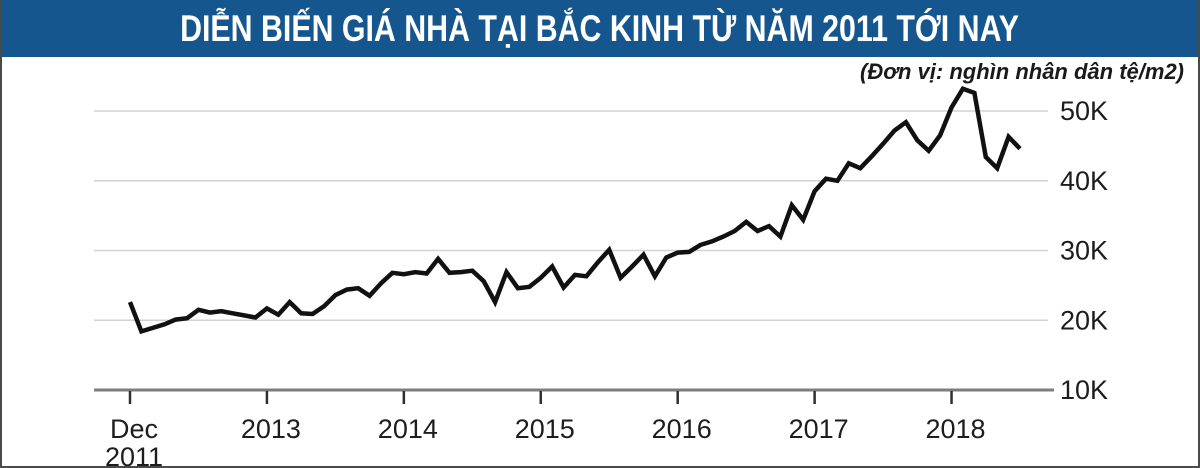 This screenshot has width=1200, height=468. I want to click on x-axis-label-2017: 2017, so click(819, 429).